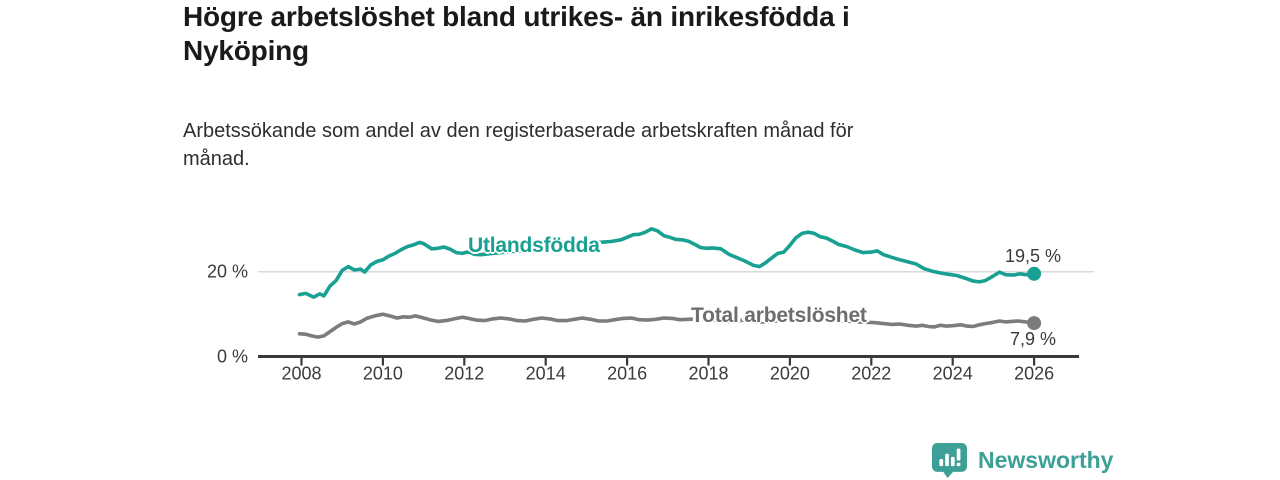 Image resolution: width=1280 pixels, height=480 pixels. Describe the element at coordinates (871, 374) in the screenshot. I see `x-tick-label: 2022` at that location.